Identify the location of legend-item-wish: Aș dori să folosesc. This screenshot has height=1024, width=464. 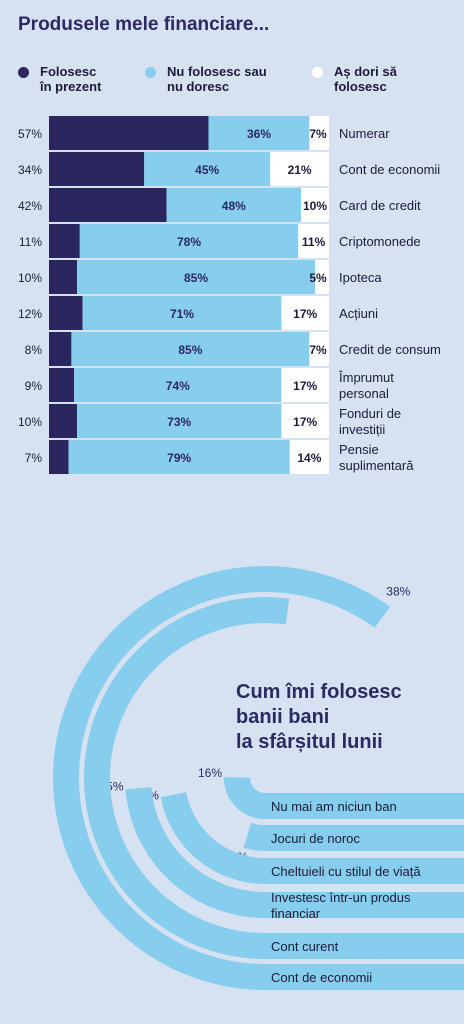
(373, 80).